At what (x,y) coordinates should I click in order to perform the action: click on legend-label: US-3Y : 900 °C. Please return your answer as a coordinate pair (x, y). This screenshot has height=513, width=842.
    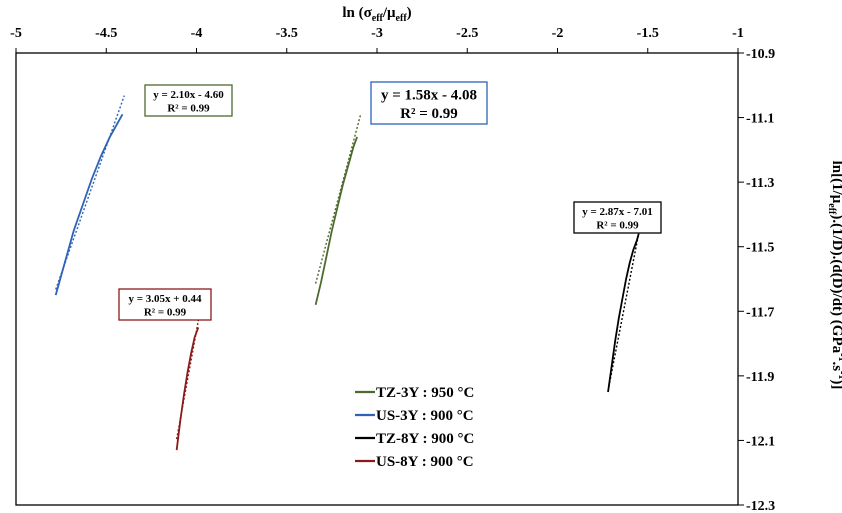
    Looking at the image, I should click on (425, 416).